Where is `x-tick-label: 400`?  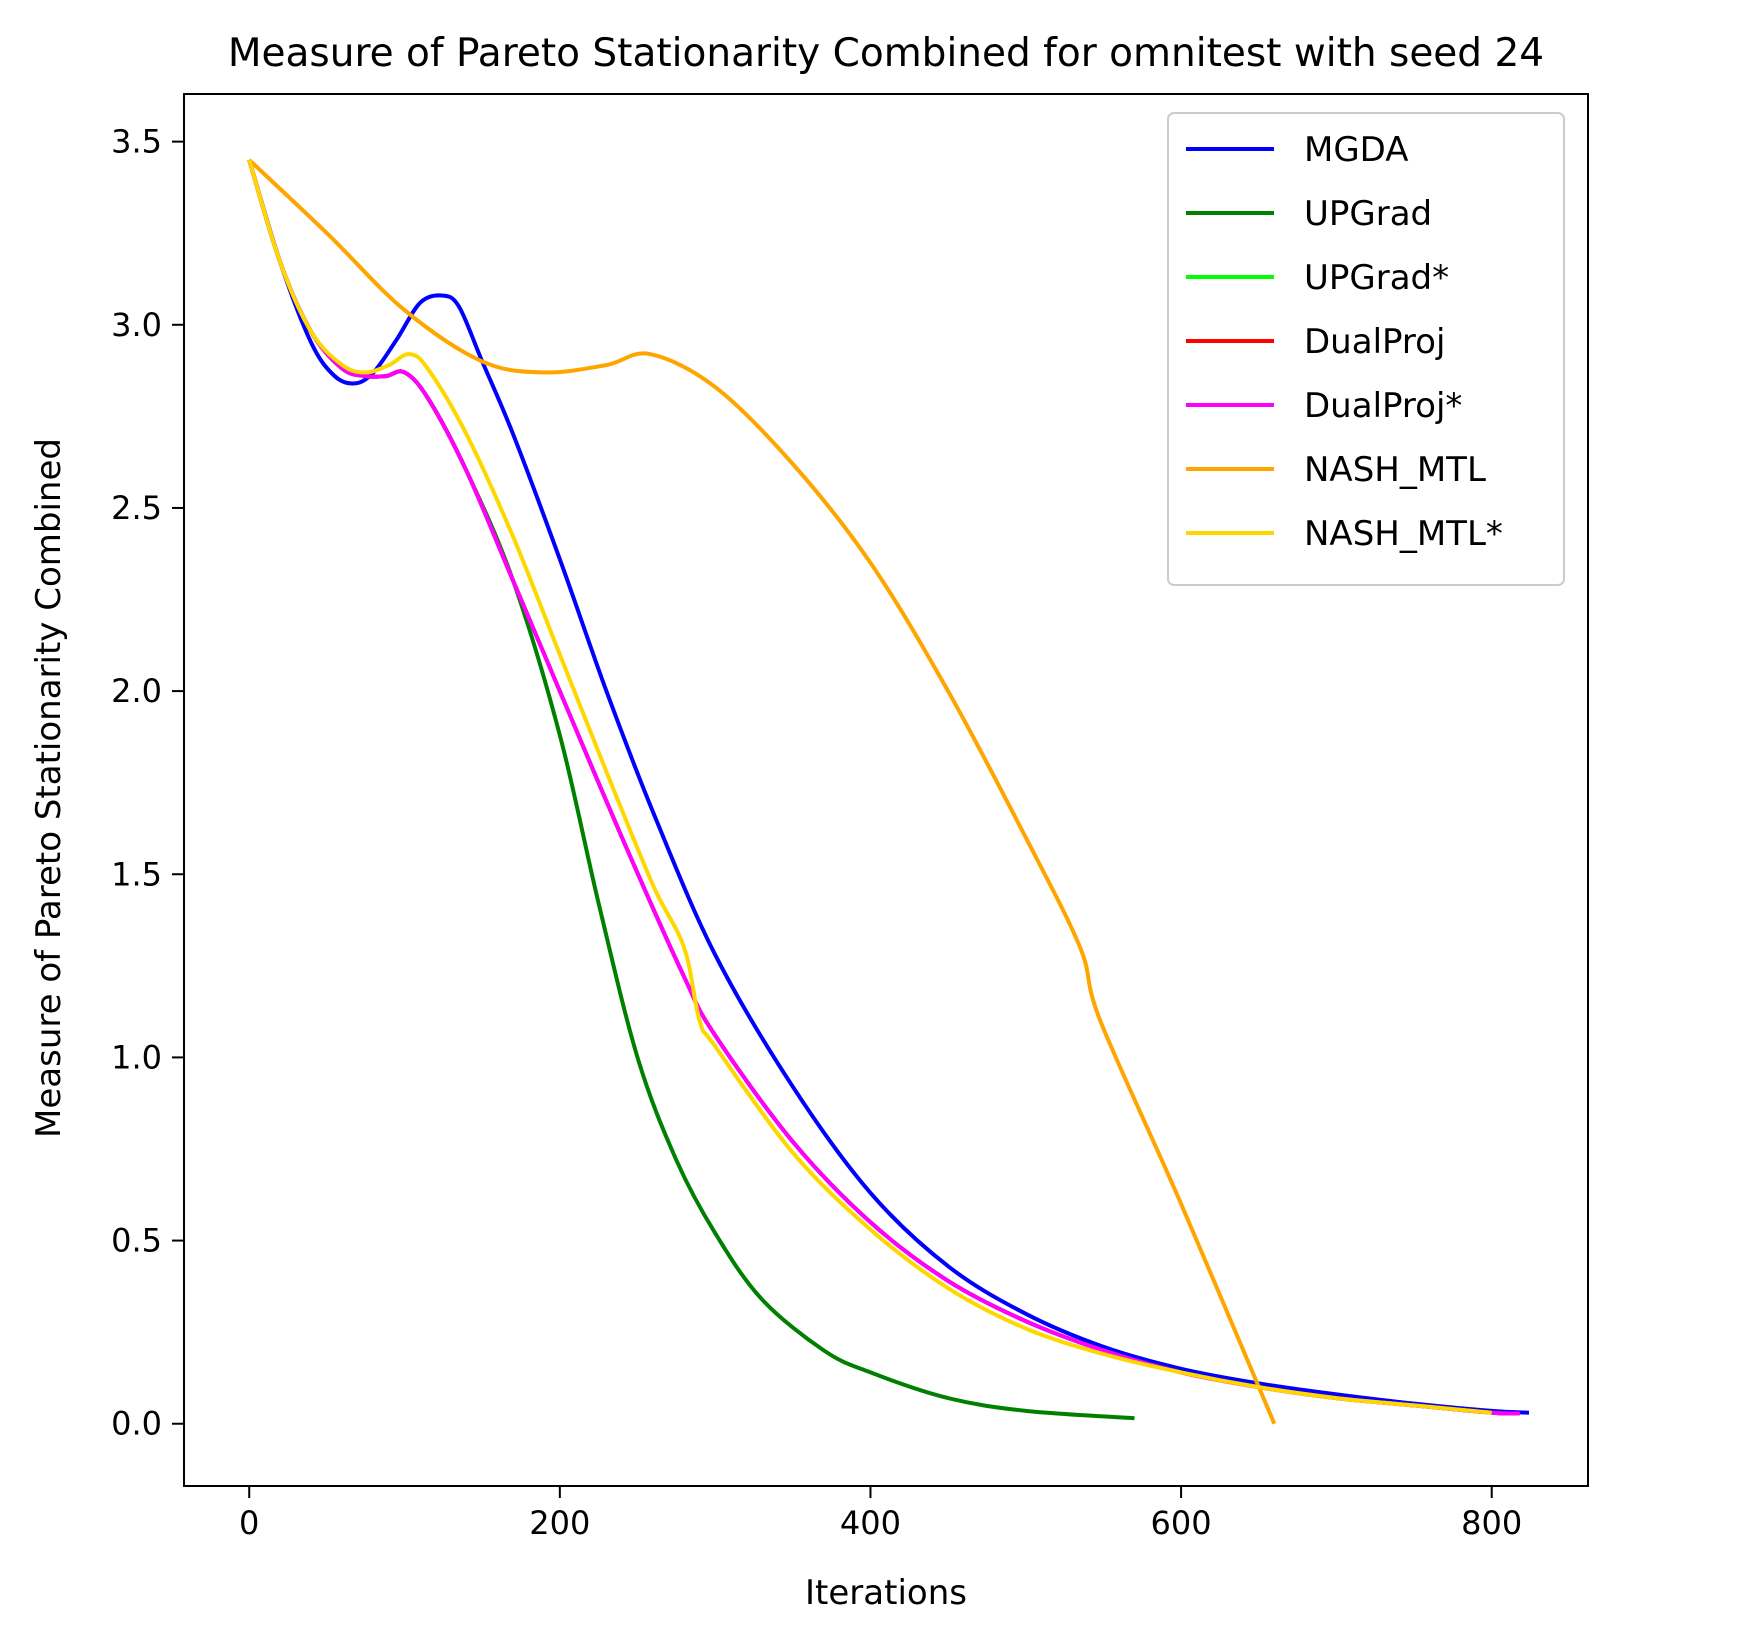
x-tick-label: 400 is located at coordinates (870, 1523).